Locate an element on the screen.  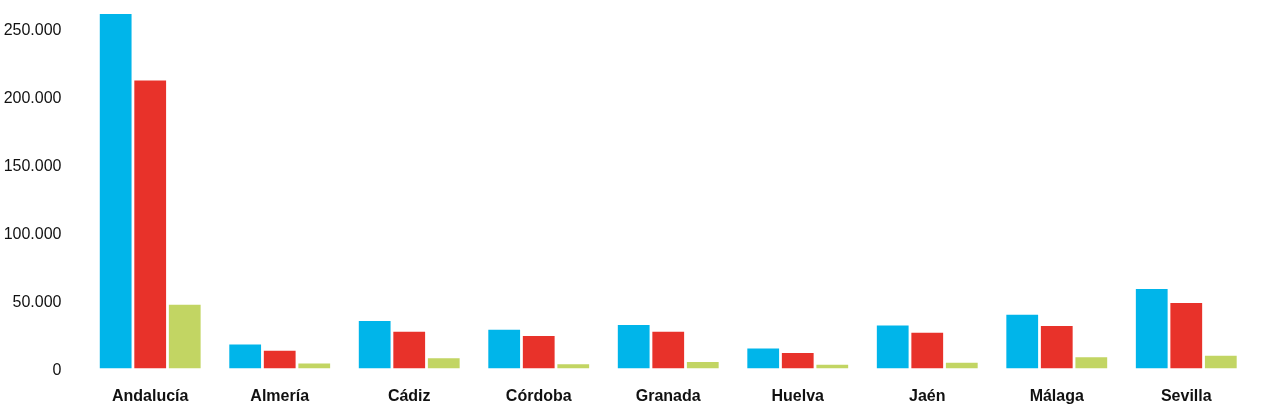
y-tick-label: 250.000 is located at coordinates (32, 29).